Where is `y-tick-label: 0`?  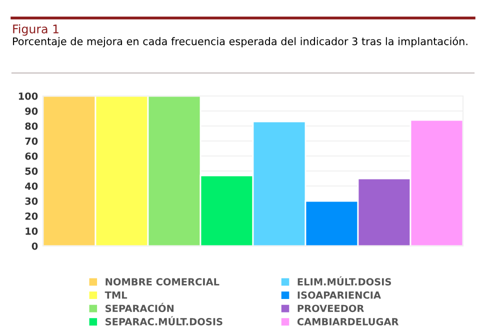 y-tick-label: 0 is located at coordinates (35, 246).